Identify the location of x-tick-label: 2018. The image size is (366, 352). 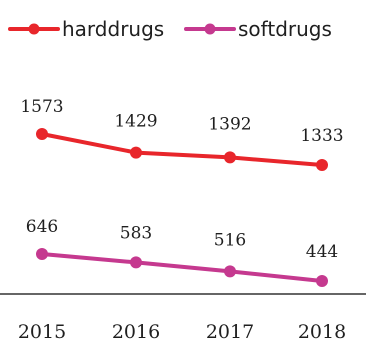
(322, 332).